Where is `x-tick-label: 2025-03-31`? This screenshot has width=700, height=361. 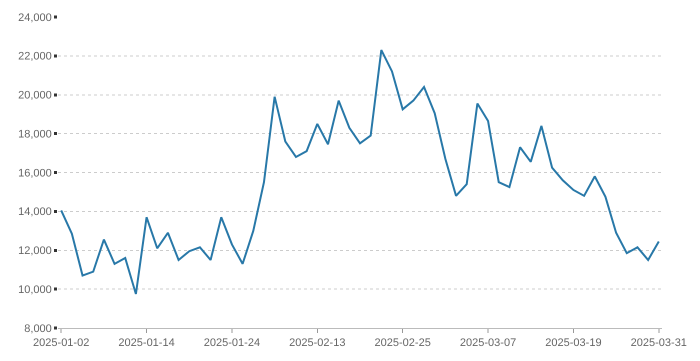 x-tick-label: 2025-03-31 is located at coordinates (658, 343).